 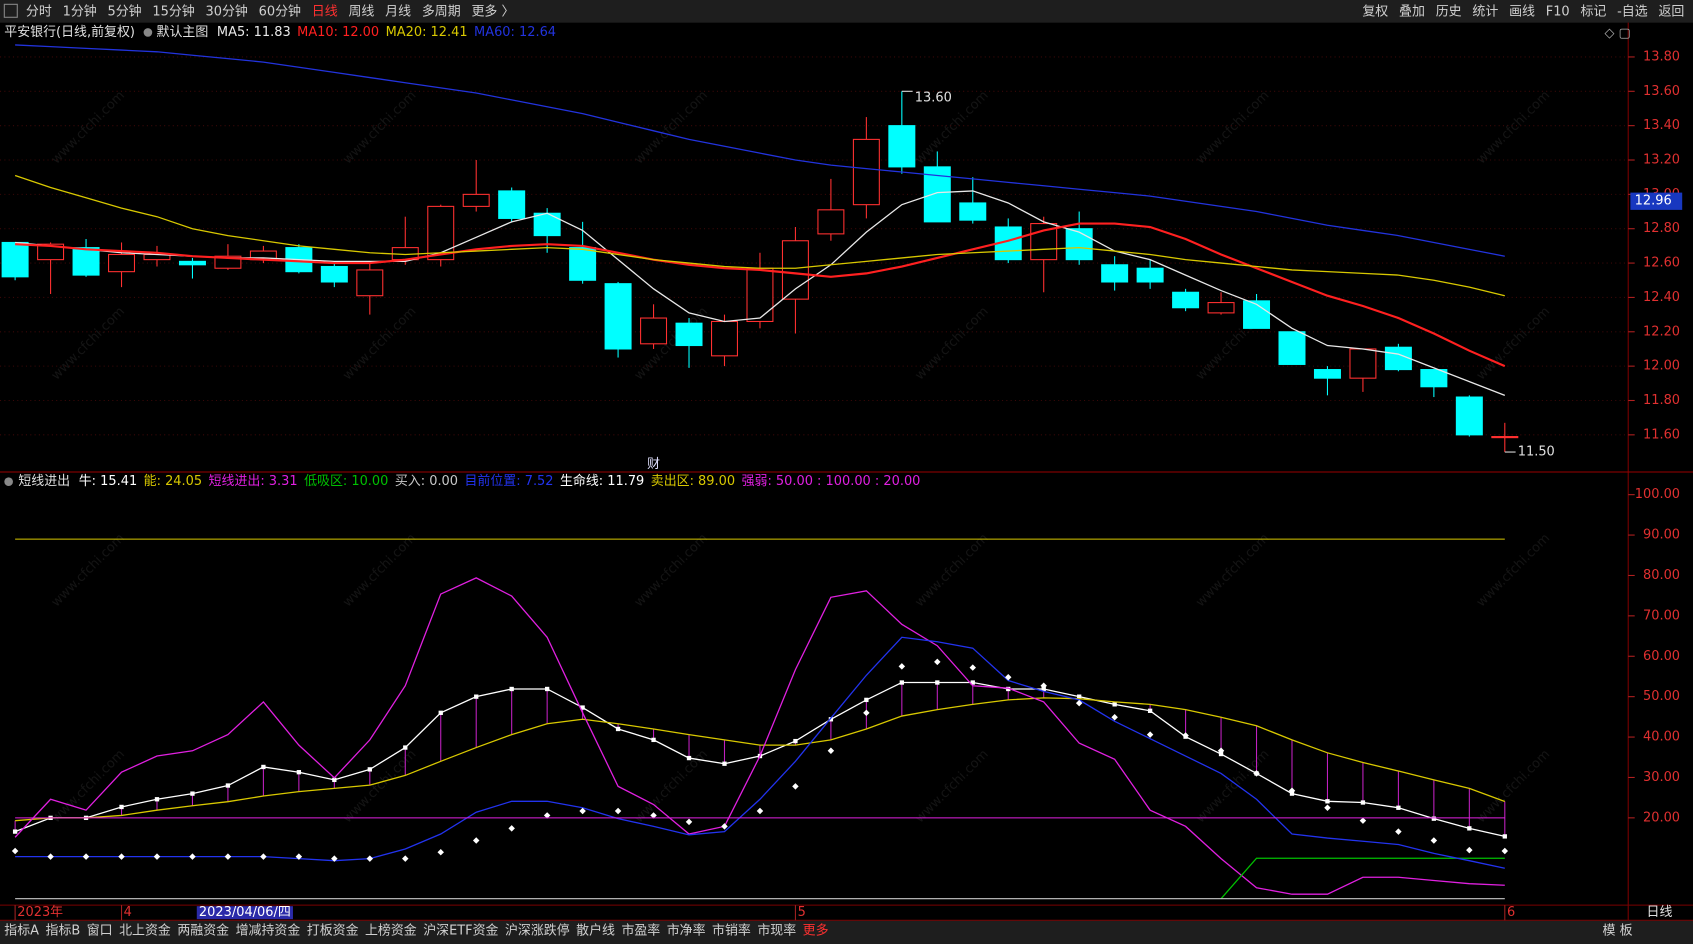 I want to click on tool-button: F10, so click(x=1558, y=11).